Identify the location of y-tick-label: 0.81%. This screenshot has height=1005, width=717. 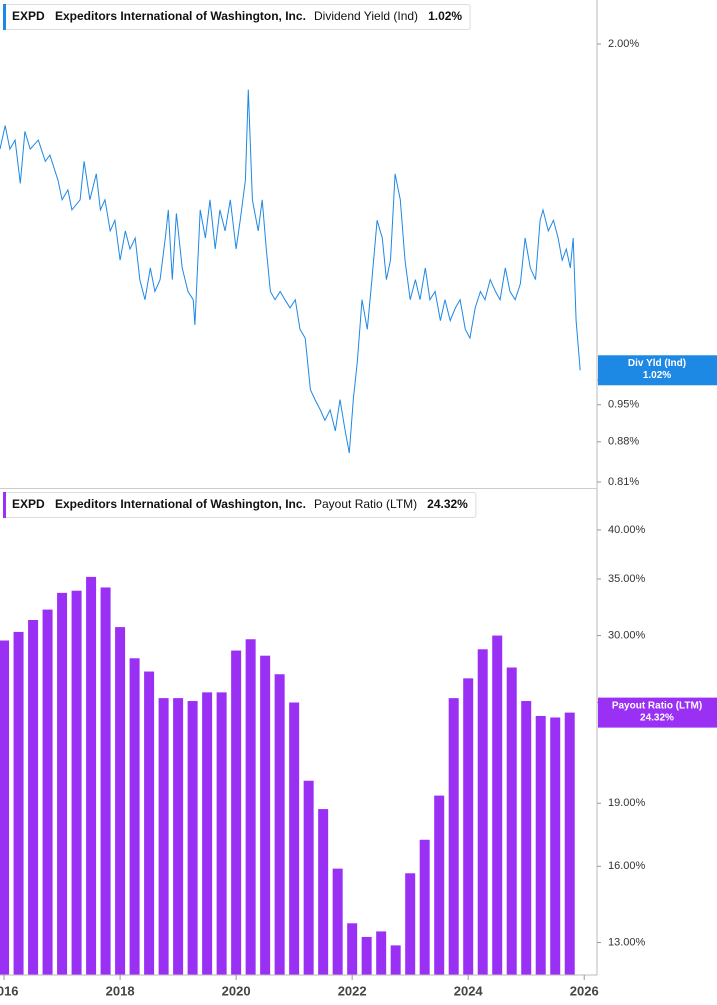
(623, 482).